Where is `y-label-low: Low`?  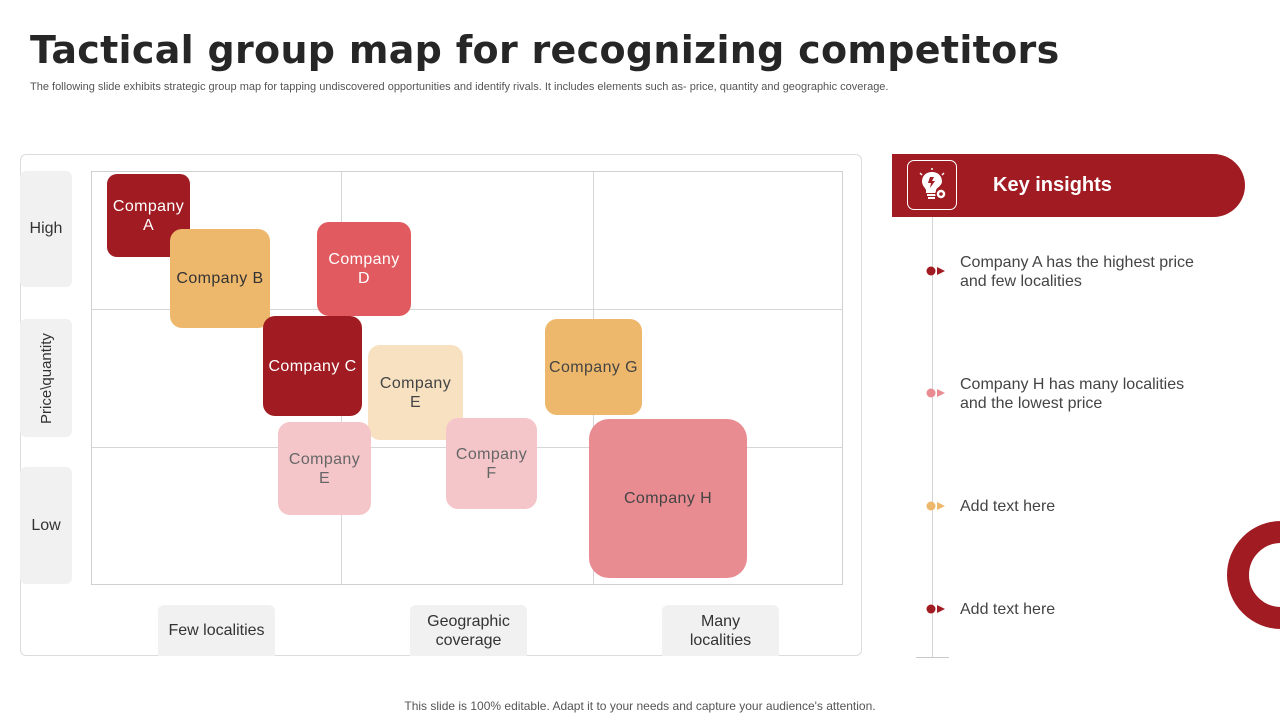 y-label-low: Low is located at coordinates (46, 525).